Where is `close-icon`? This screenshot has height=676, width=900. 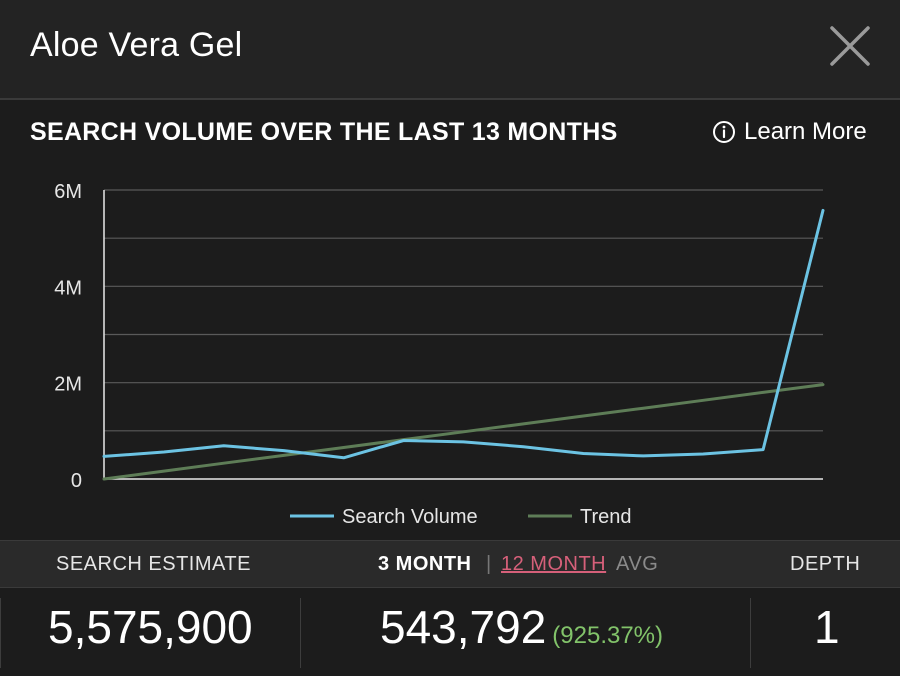 close-icon is located at coordinates (850, 46).